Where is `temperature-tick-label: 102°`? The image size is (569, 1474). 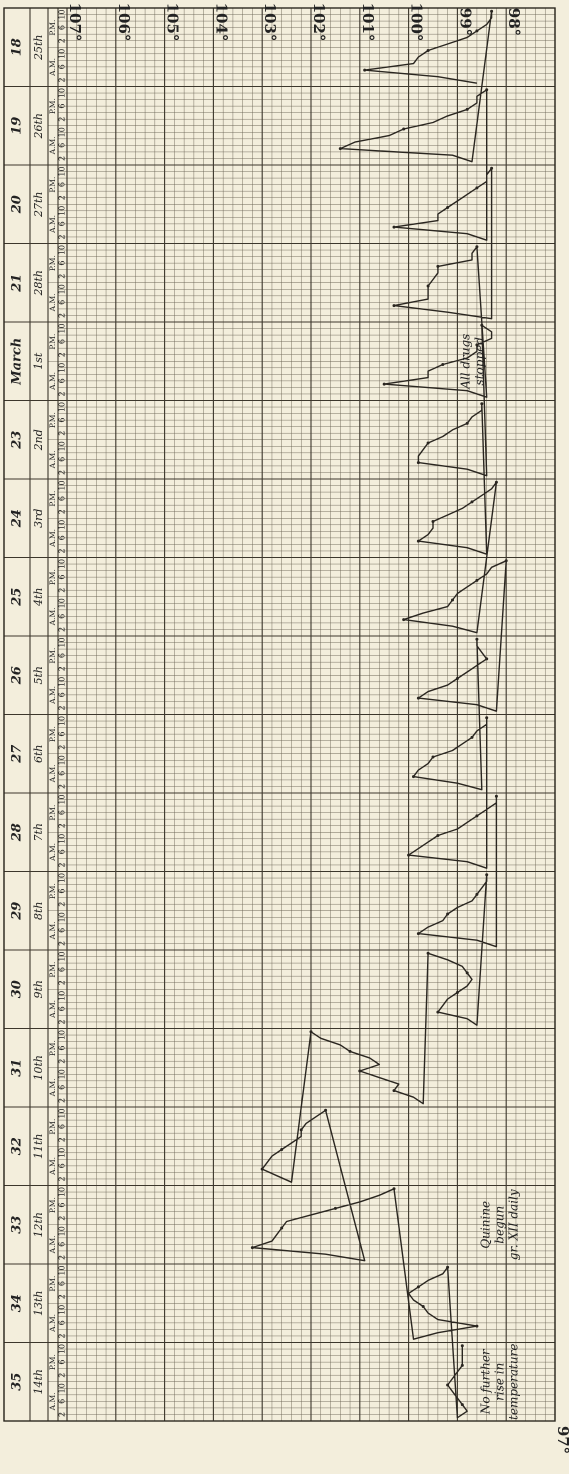 temperature-tick-label: 102° is located at coordinates (319, 22).